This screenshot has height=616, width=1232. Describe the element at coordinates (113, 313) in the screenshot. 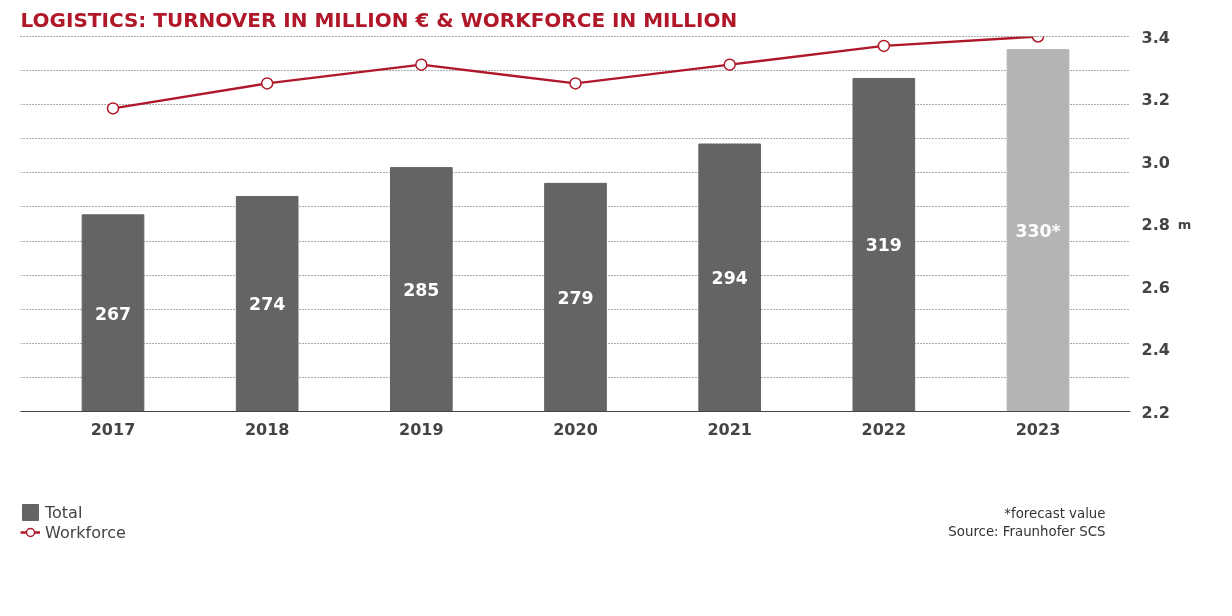

I see `data-label: 267` at that location.